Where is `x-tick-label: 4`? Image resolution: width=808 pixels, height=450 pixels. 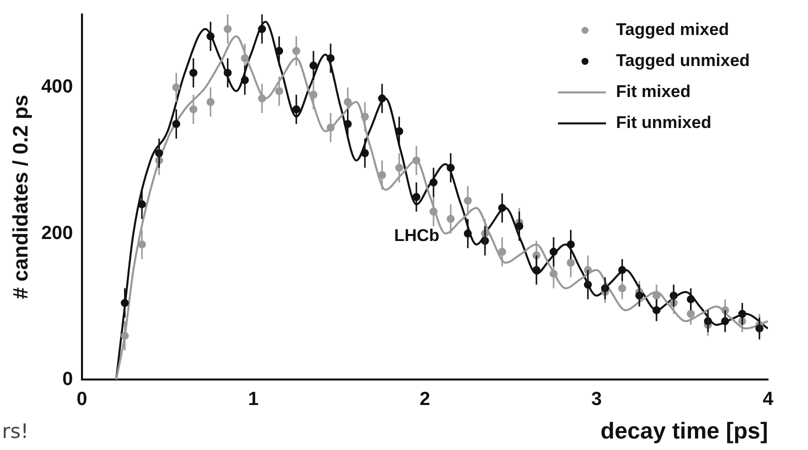 x-tick-label: 4 is located at coordinates (768, 399).